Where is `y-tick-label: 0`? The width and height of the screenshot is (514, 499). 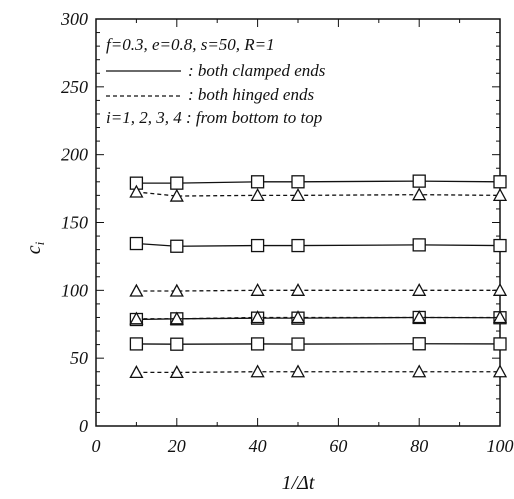 y-tick-label: 0 is located at coordinates (83, 426).